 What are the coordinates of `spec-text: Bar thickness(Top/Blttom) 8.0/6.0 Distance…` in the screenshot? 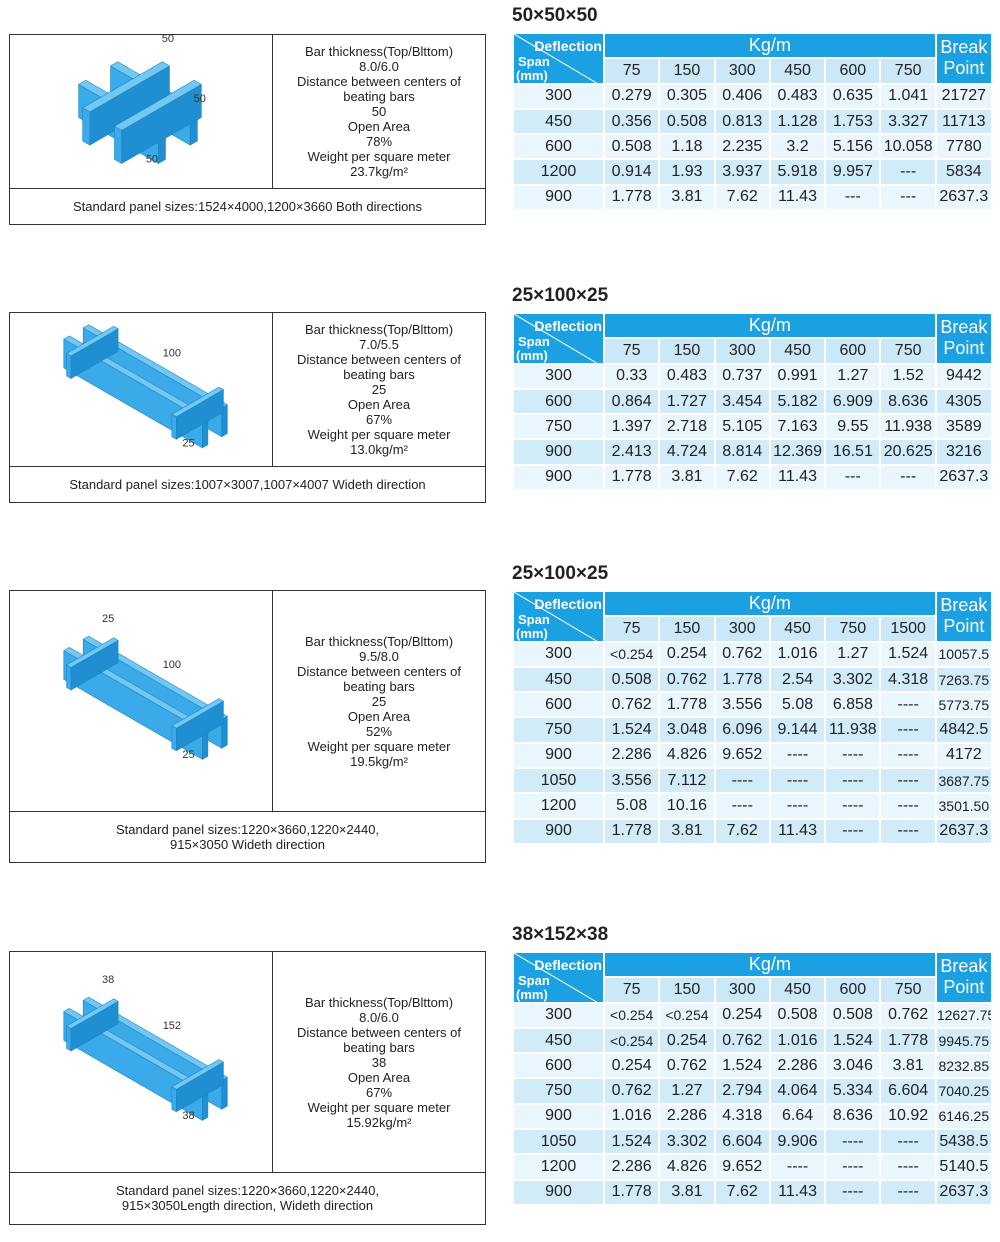 It's located at (379, 111).